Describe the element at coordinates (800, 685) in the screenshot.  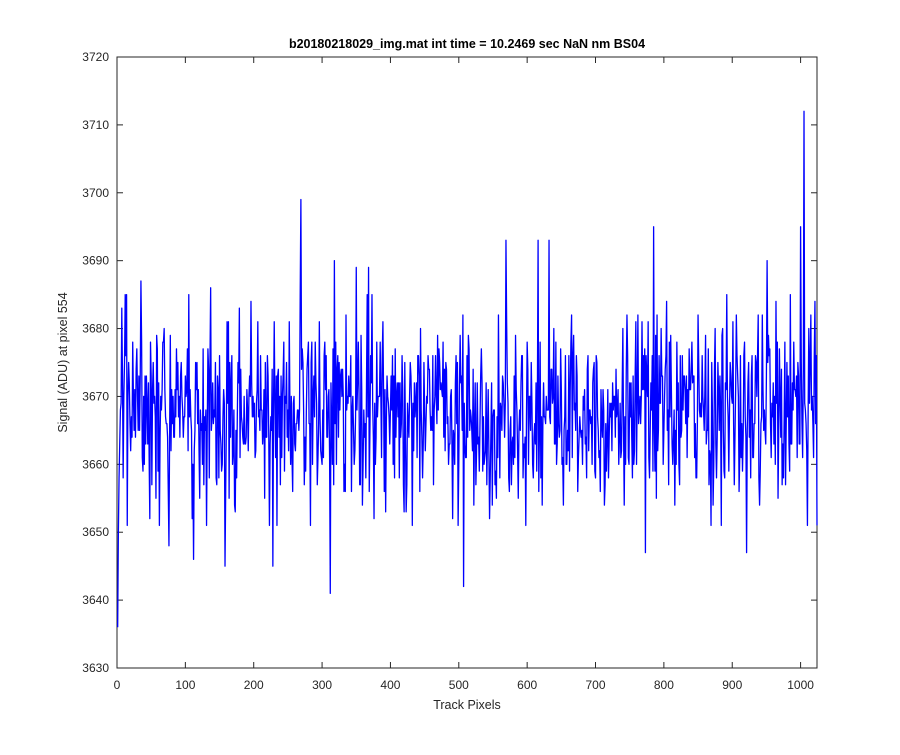
I see `x-tick-label: 1000` at that location.